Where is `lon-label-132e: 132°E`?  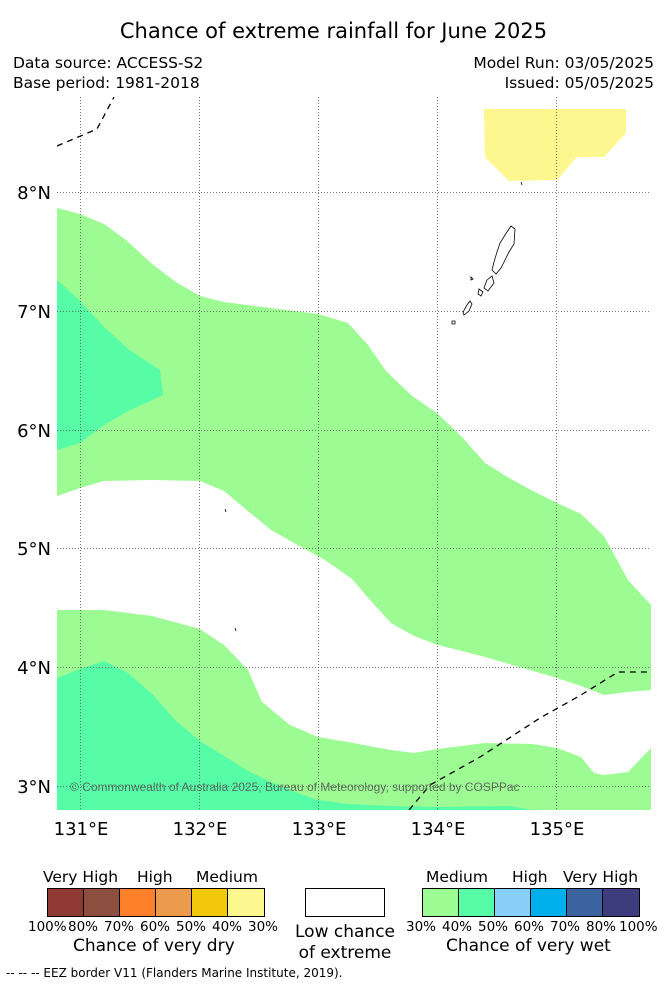 lon-label-132e: 132°E is located at coordinates (200, 829).